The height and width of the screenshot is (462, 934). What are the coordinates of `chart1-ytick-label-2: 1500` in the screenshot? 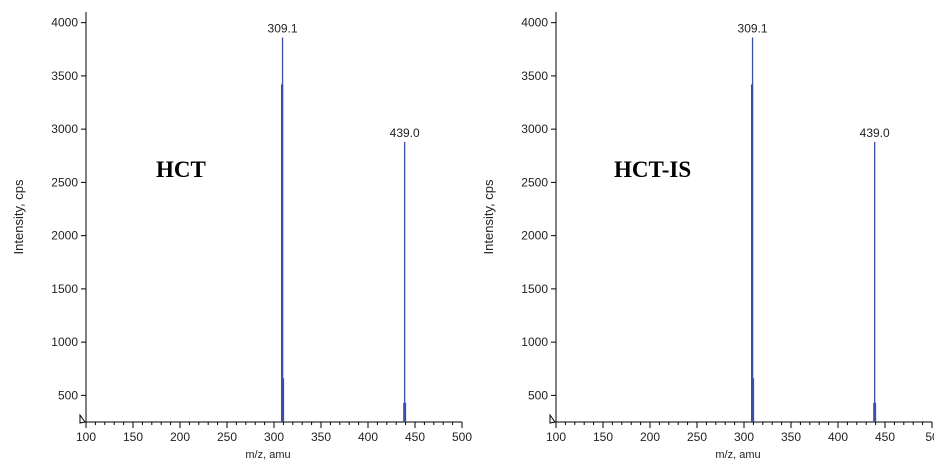 It's located at (64, 289).